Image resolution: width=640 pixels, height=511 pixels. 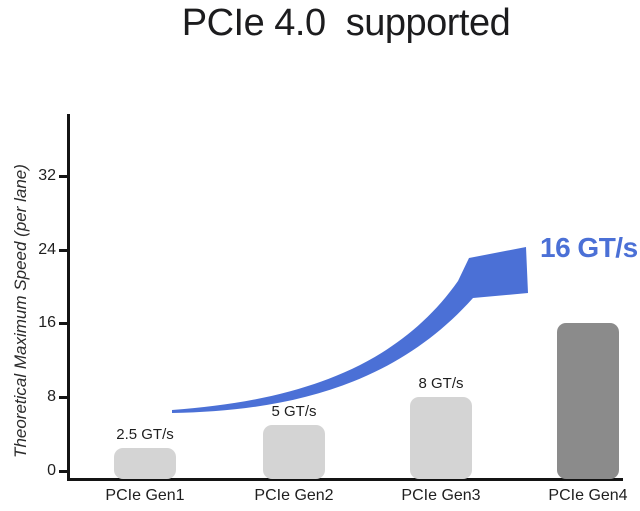 I want to click on x-axis-category-label: PCIe Gen3, so click(x=441, y=495).